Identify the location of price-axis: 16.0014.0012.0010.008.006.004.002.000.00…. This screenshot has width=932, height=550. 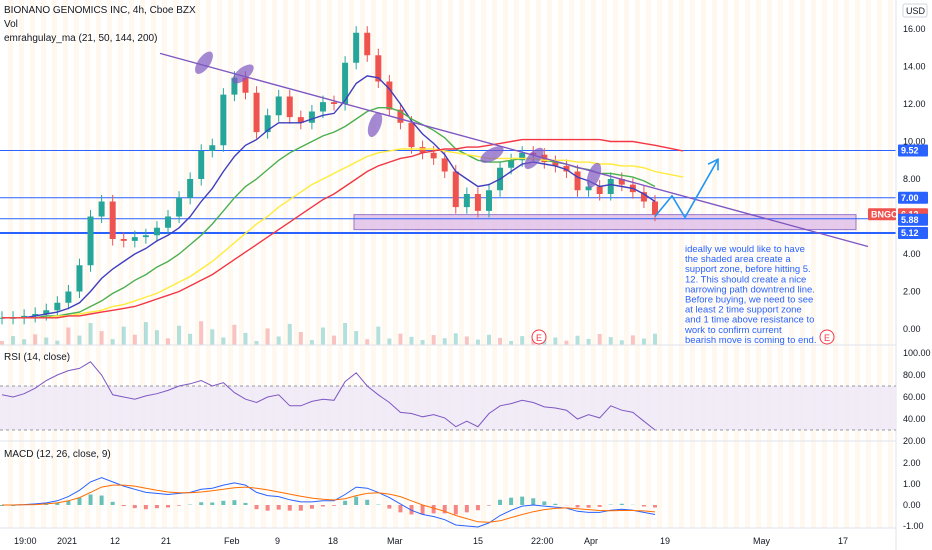
(917, 277).